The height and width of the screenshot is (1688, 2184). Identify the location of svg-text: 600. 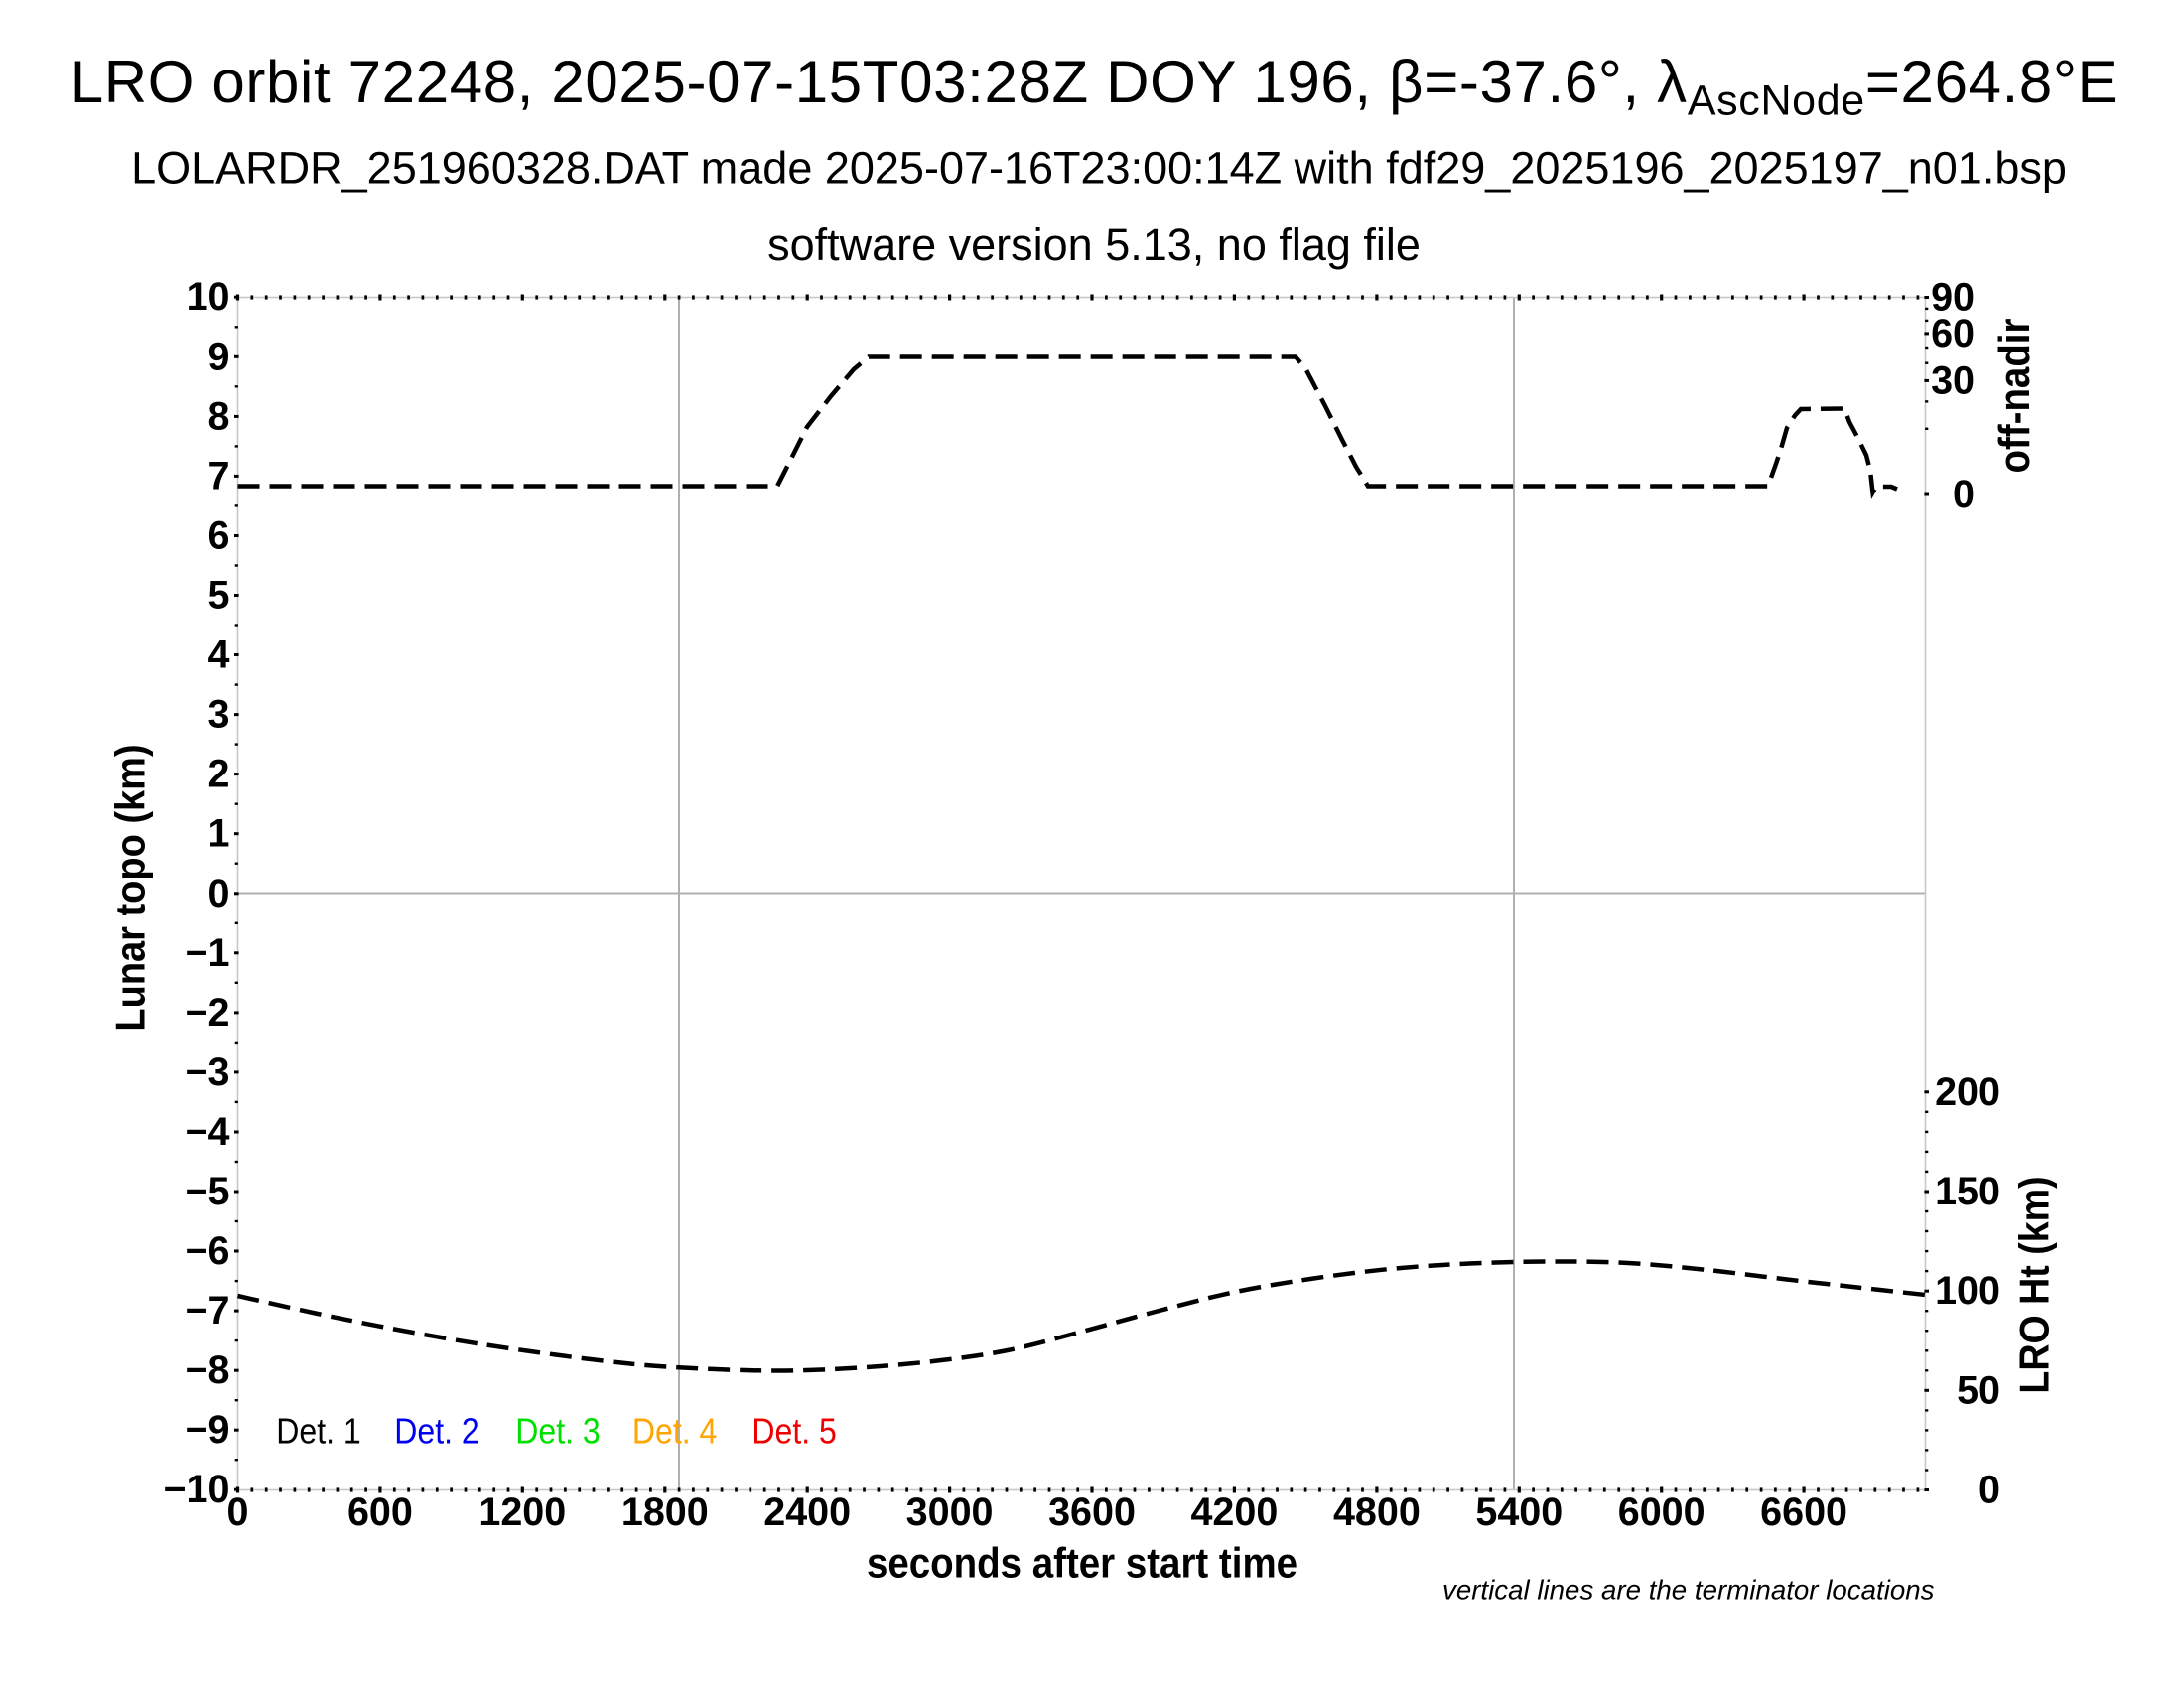
(380, 1512).